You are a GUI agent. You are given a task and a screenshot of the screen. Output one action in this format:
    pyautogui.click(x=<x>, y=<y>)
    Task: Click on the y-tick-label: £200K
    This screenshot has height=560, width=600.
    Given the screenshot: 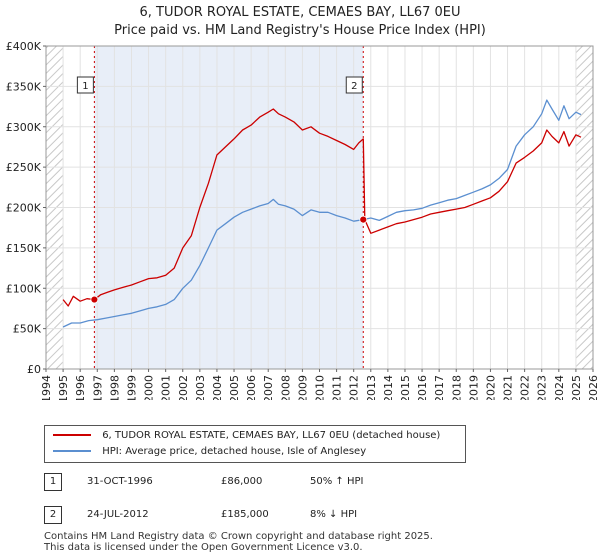 What is the action you would take?
    pyautogui.click(x=24, y=208)
    